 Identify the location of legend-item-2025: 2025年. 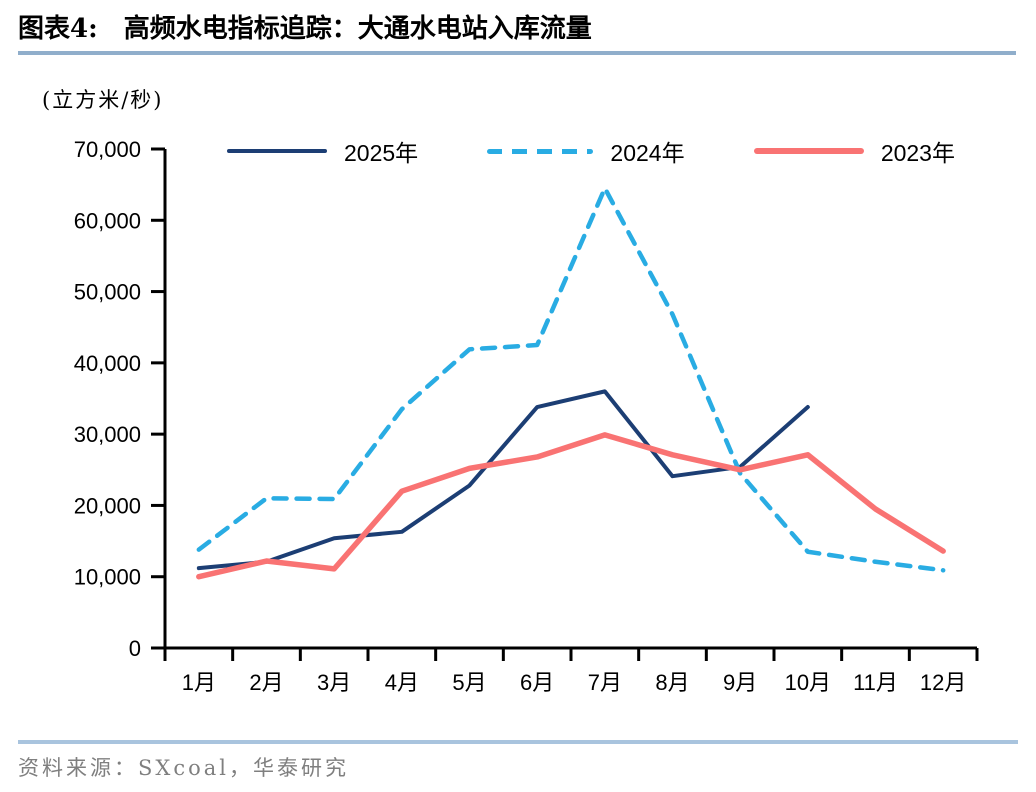
(322, 151).